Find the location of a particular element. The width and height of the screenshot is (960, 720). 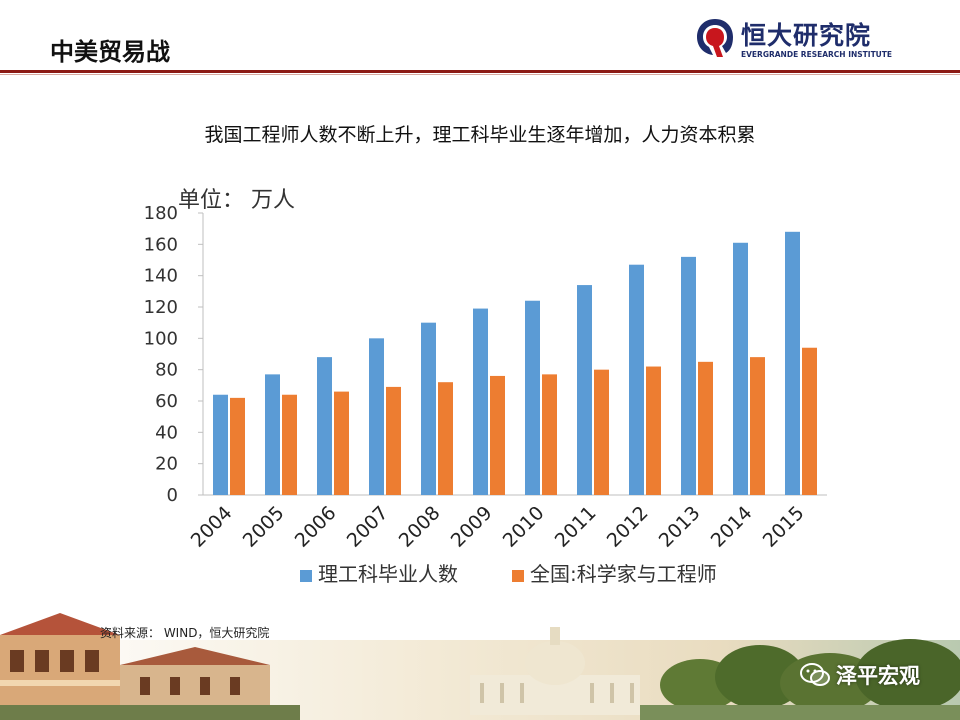

bar-scientists-2009 is located at coordinates (497, 435).